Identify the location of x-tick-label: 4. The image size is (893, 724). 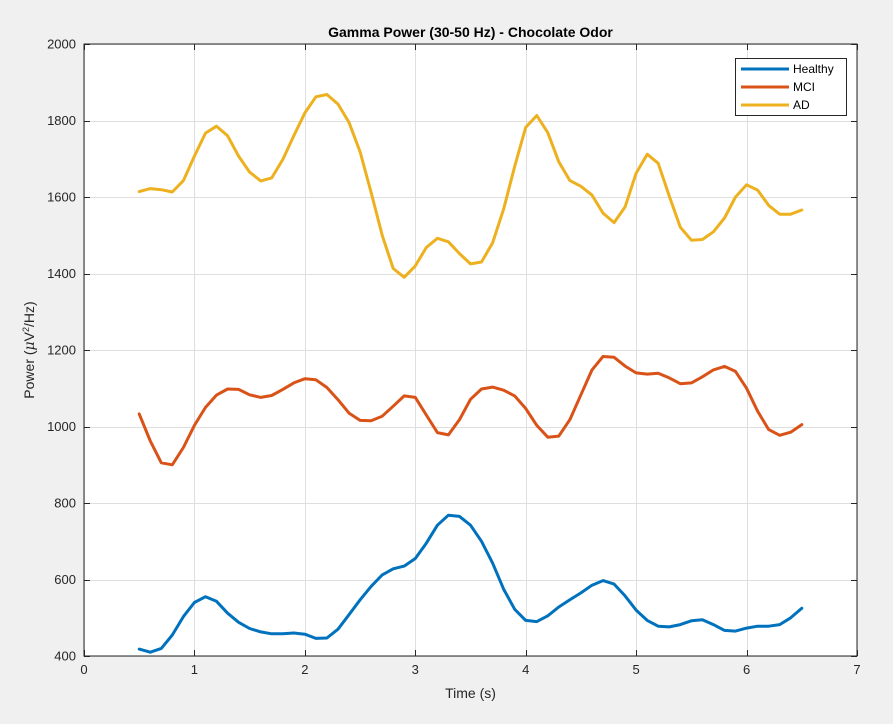
(525, 669).